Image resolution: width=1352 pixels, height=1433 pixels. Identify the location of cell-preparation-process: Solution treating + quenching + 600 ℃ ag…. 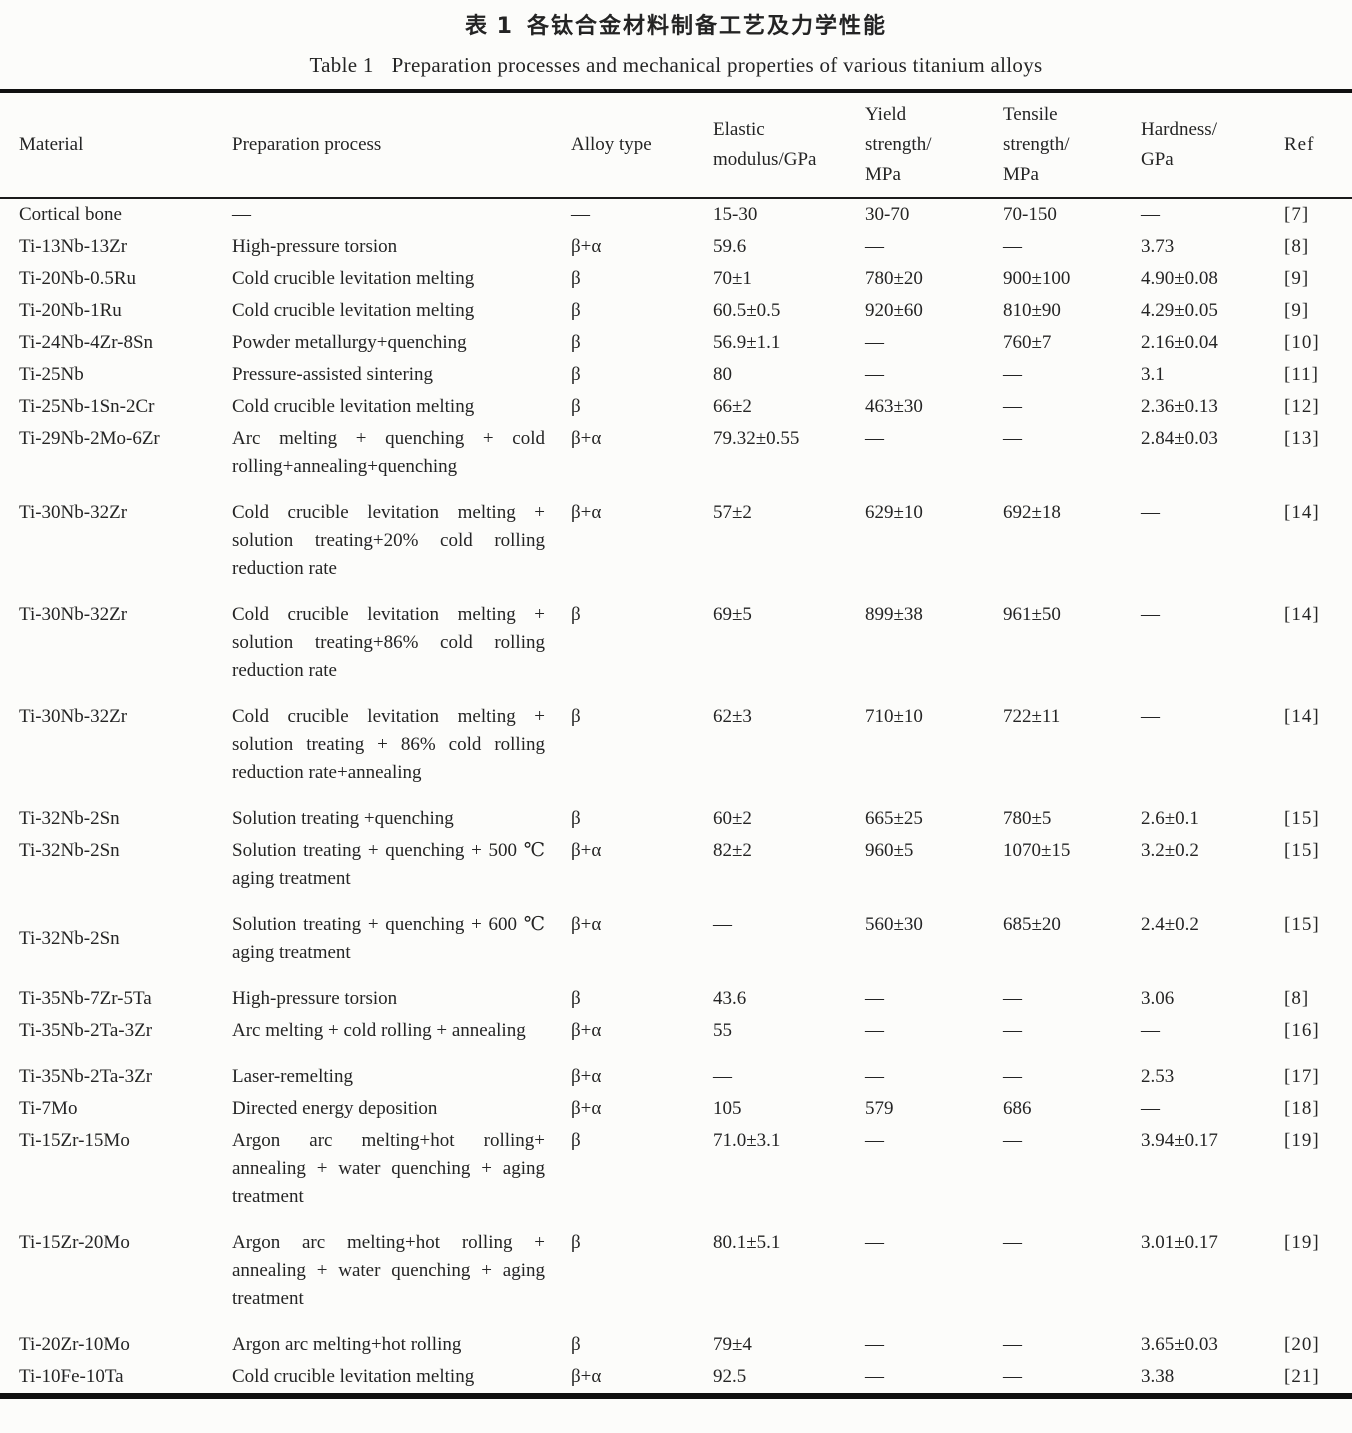
(388, 938).